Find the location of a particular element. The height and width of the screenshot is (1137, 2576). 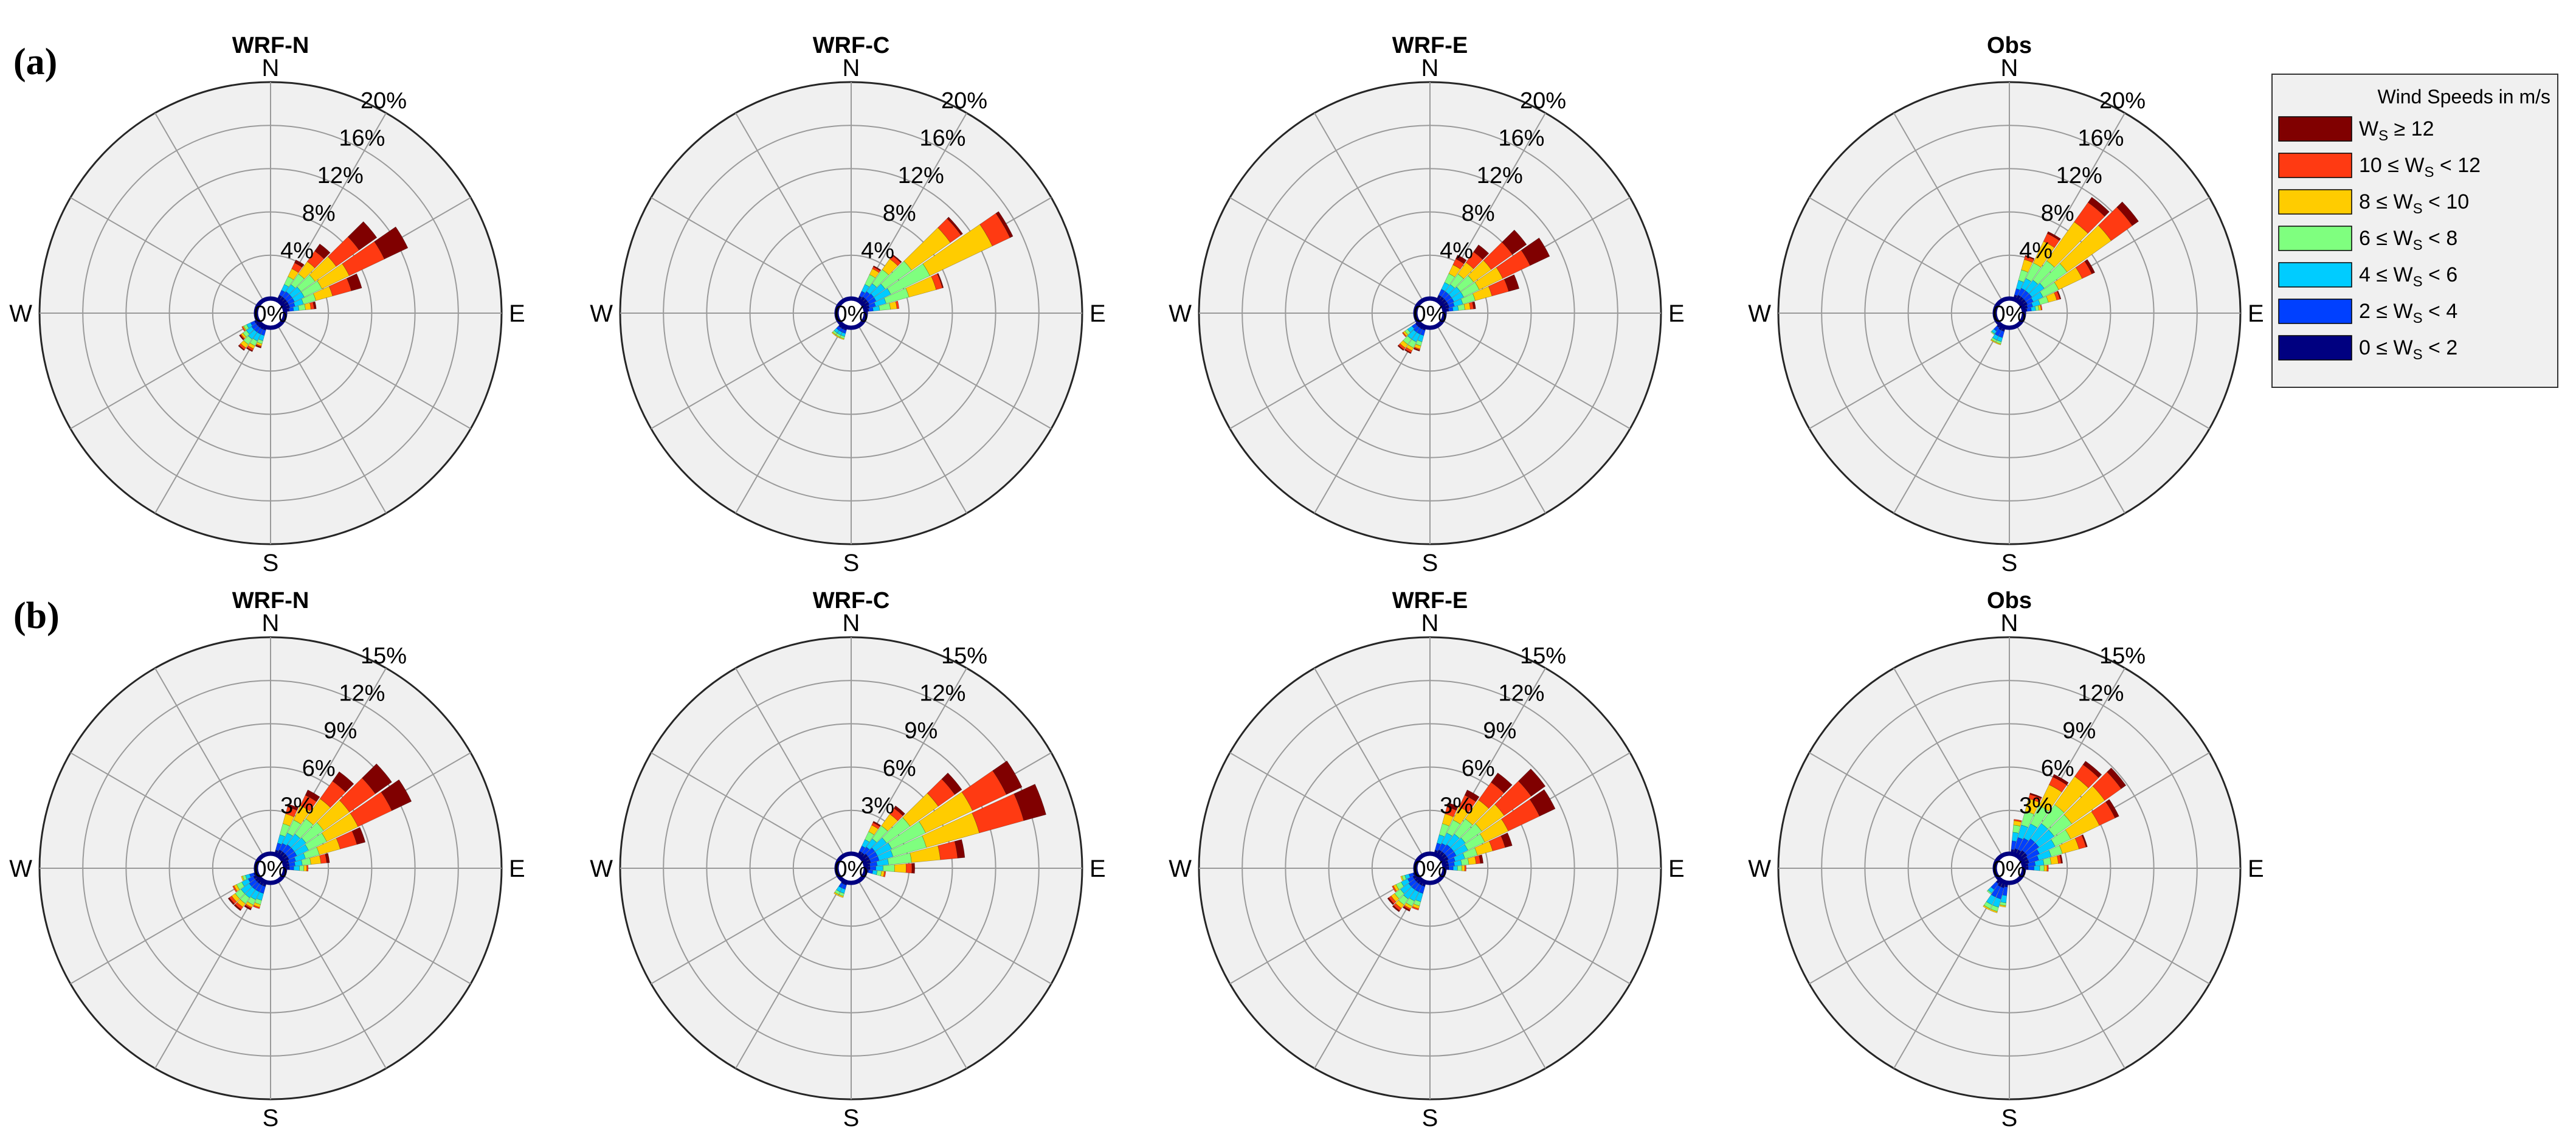

rose-bar-dir240-bin5 is located at coordinates (243, 329).